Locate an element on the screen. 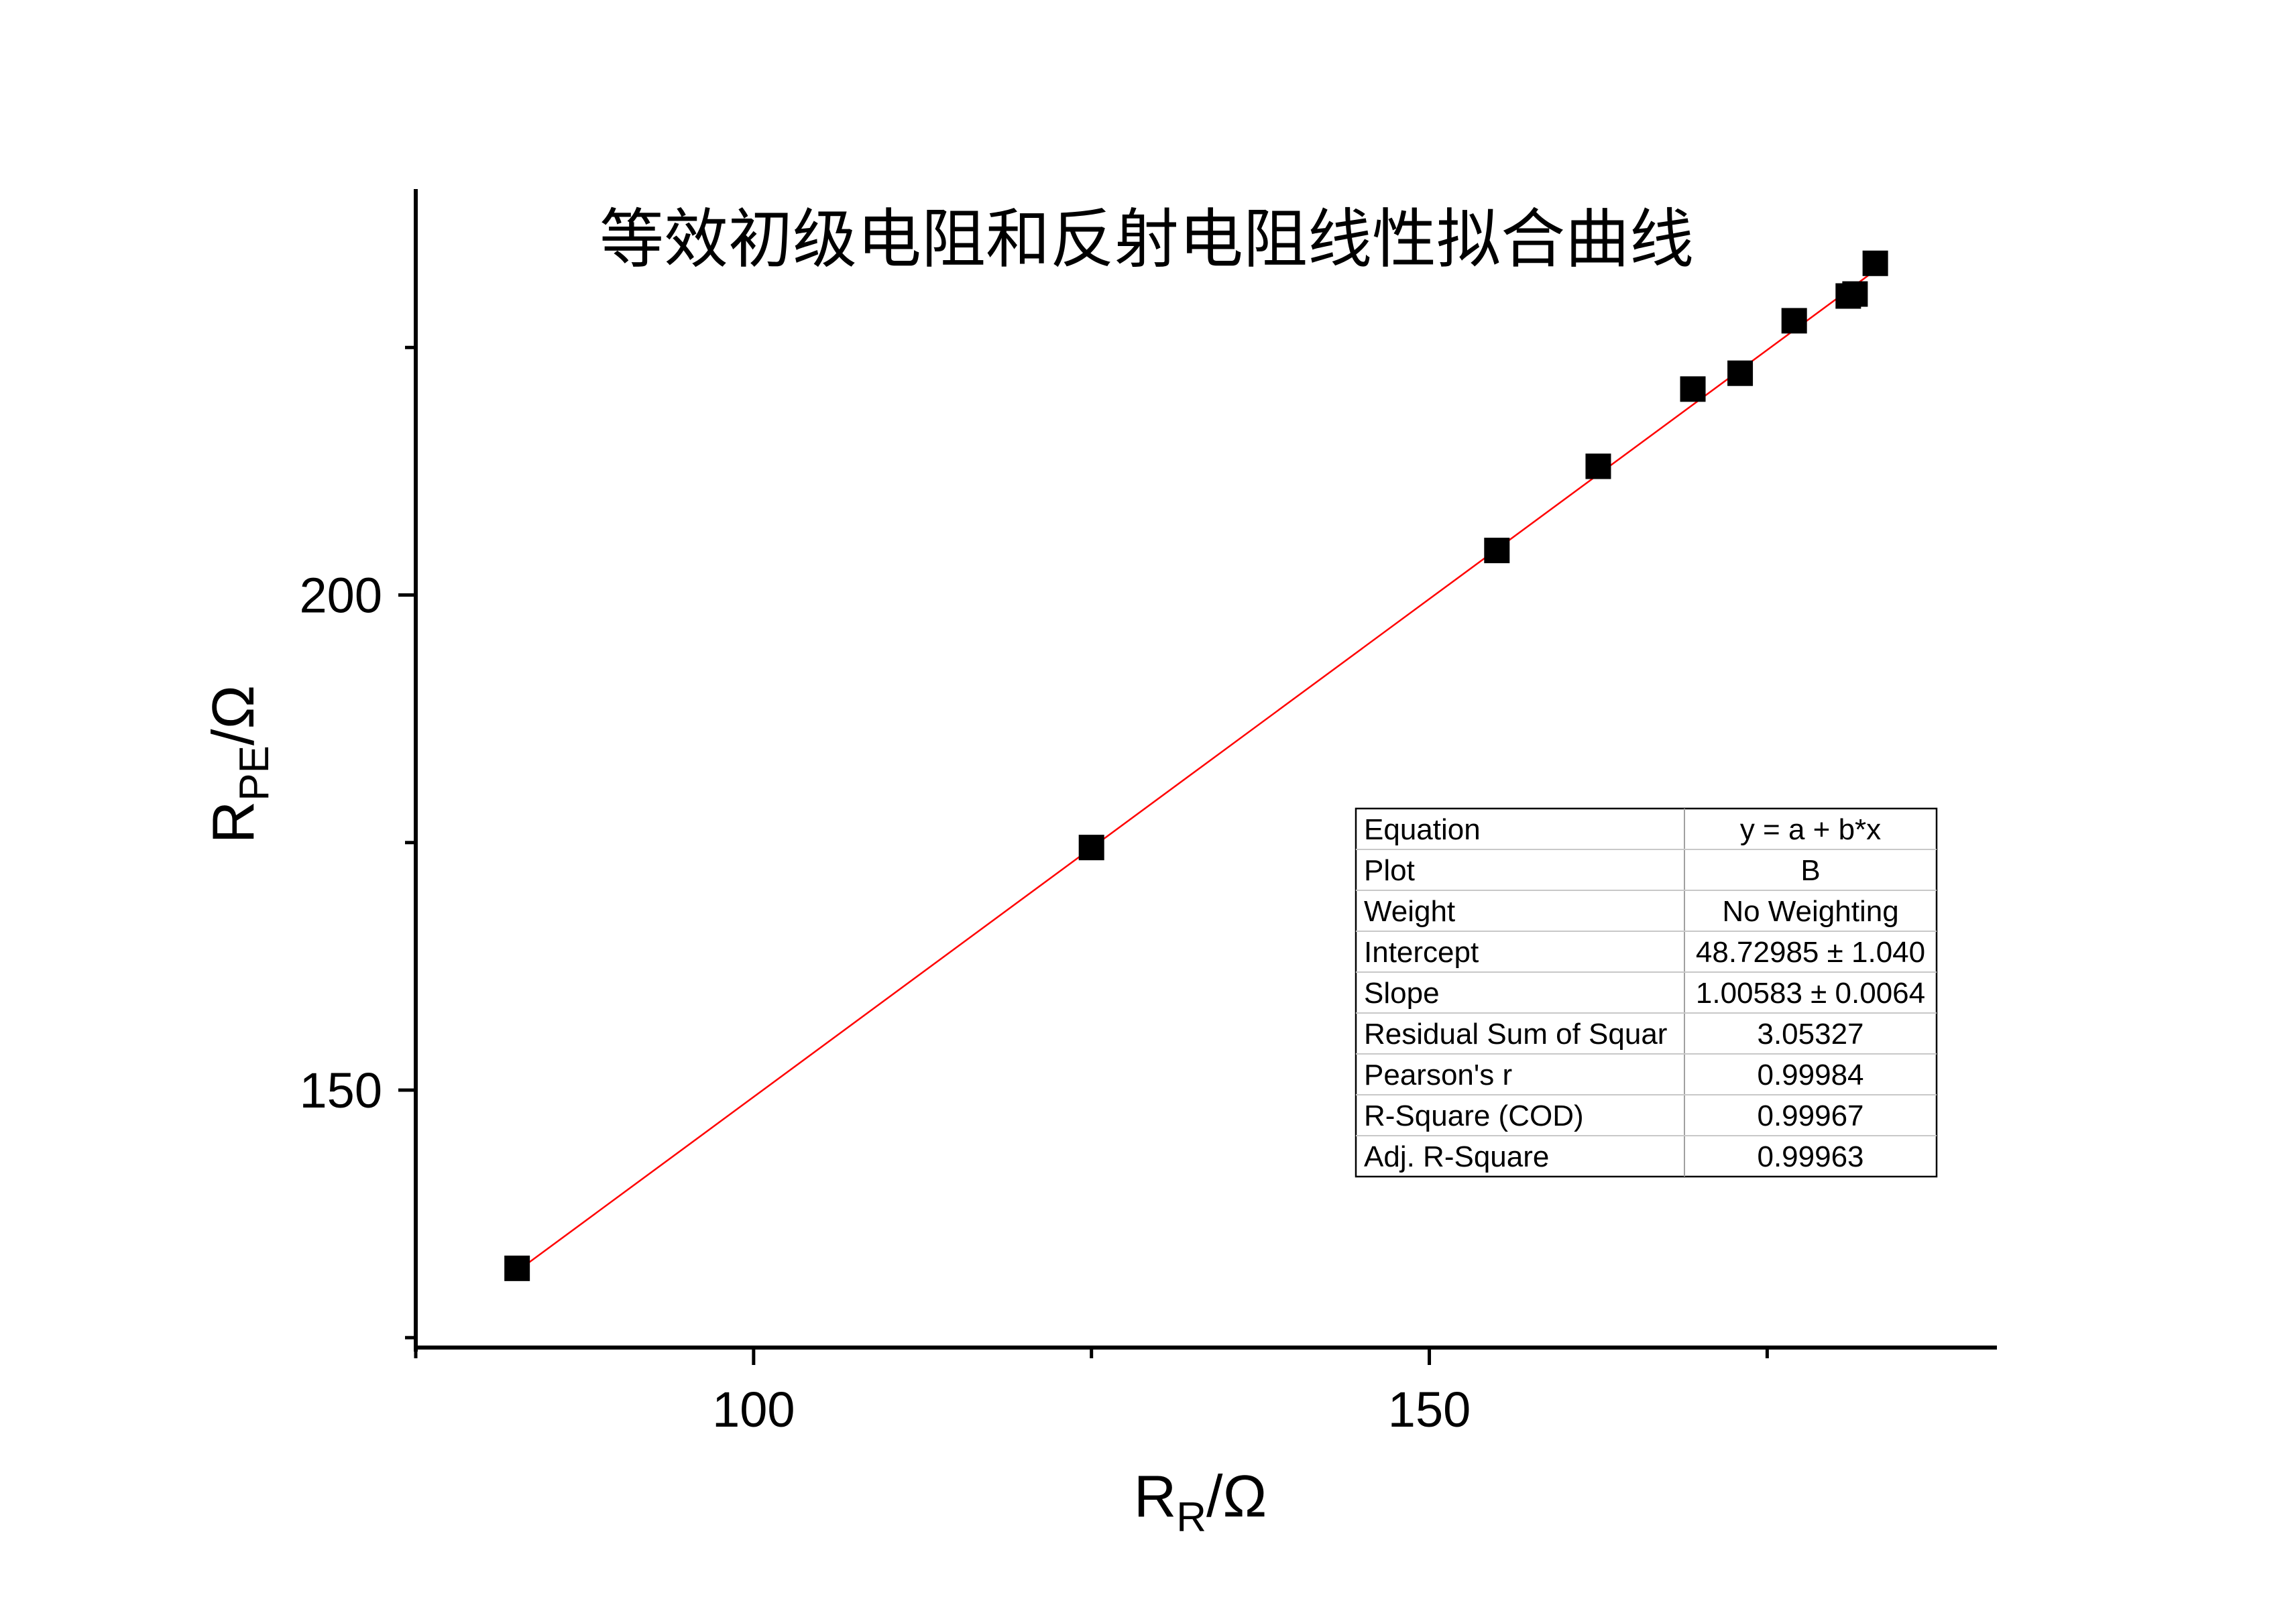  table-row-value: 3.05327 is located at coordinates (1810, 1034).